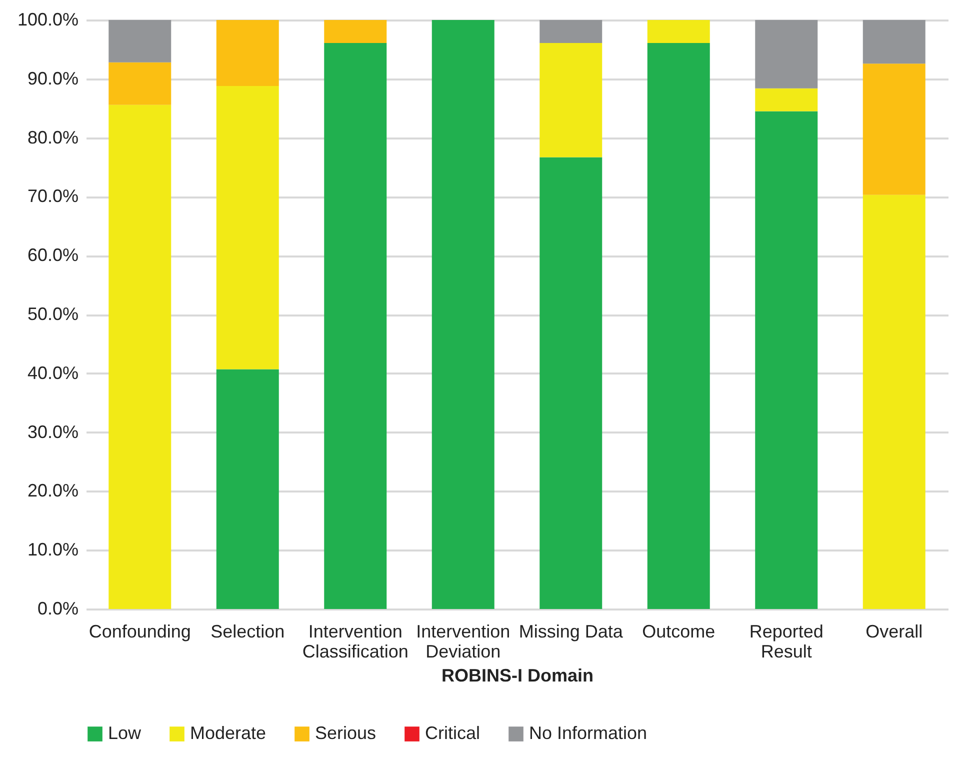 The width and height of the screenshot is (956, 782). I want to click on y-tick-label: 20.0%, so click(52, 490).